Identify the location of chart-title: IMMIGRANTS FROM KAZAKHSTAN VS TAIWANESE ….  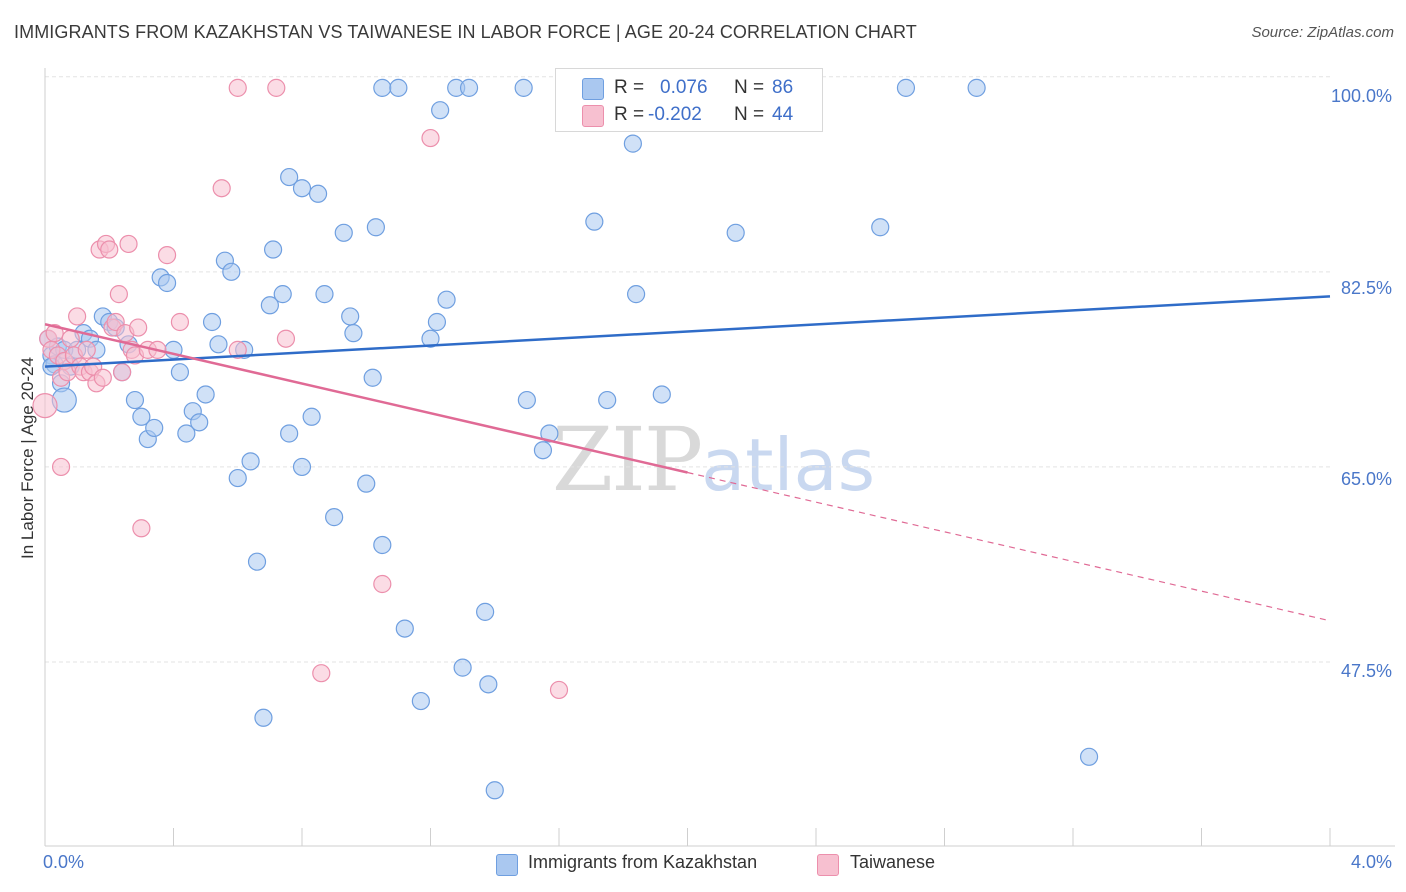
(465, 32).